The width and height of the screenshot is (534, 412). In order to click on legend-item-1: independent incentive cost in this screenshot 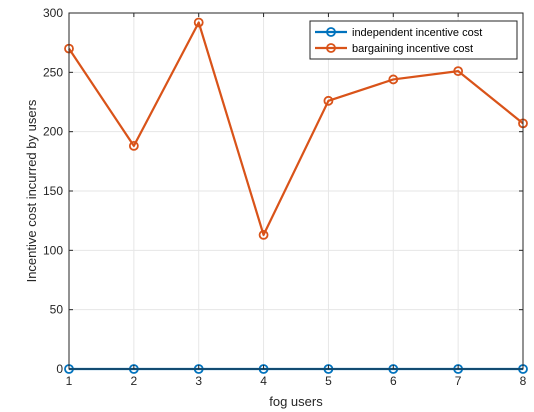, I will do `click(398, 33)`.